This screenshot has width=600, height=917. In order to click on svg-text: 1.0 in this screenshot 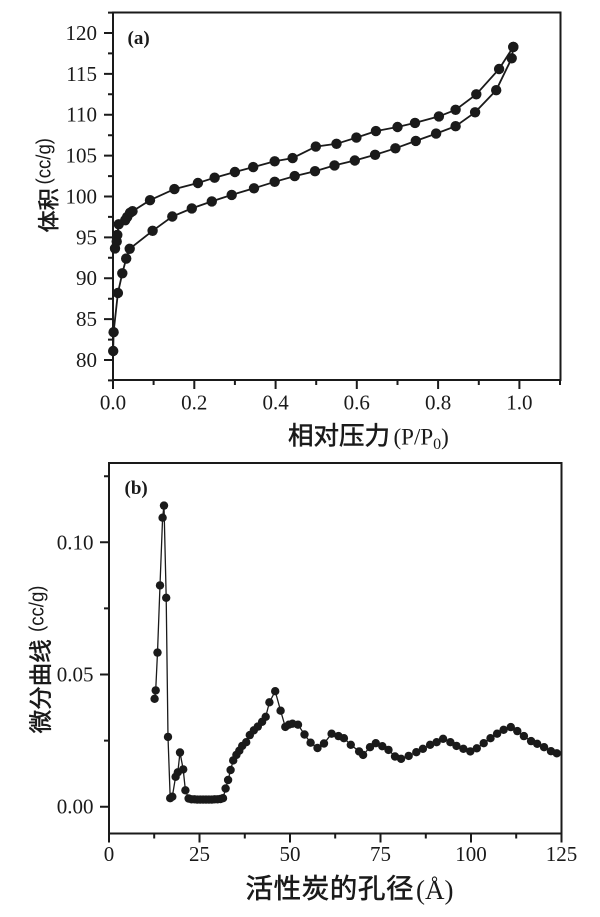, I will do `click(519, 403)`.